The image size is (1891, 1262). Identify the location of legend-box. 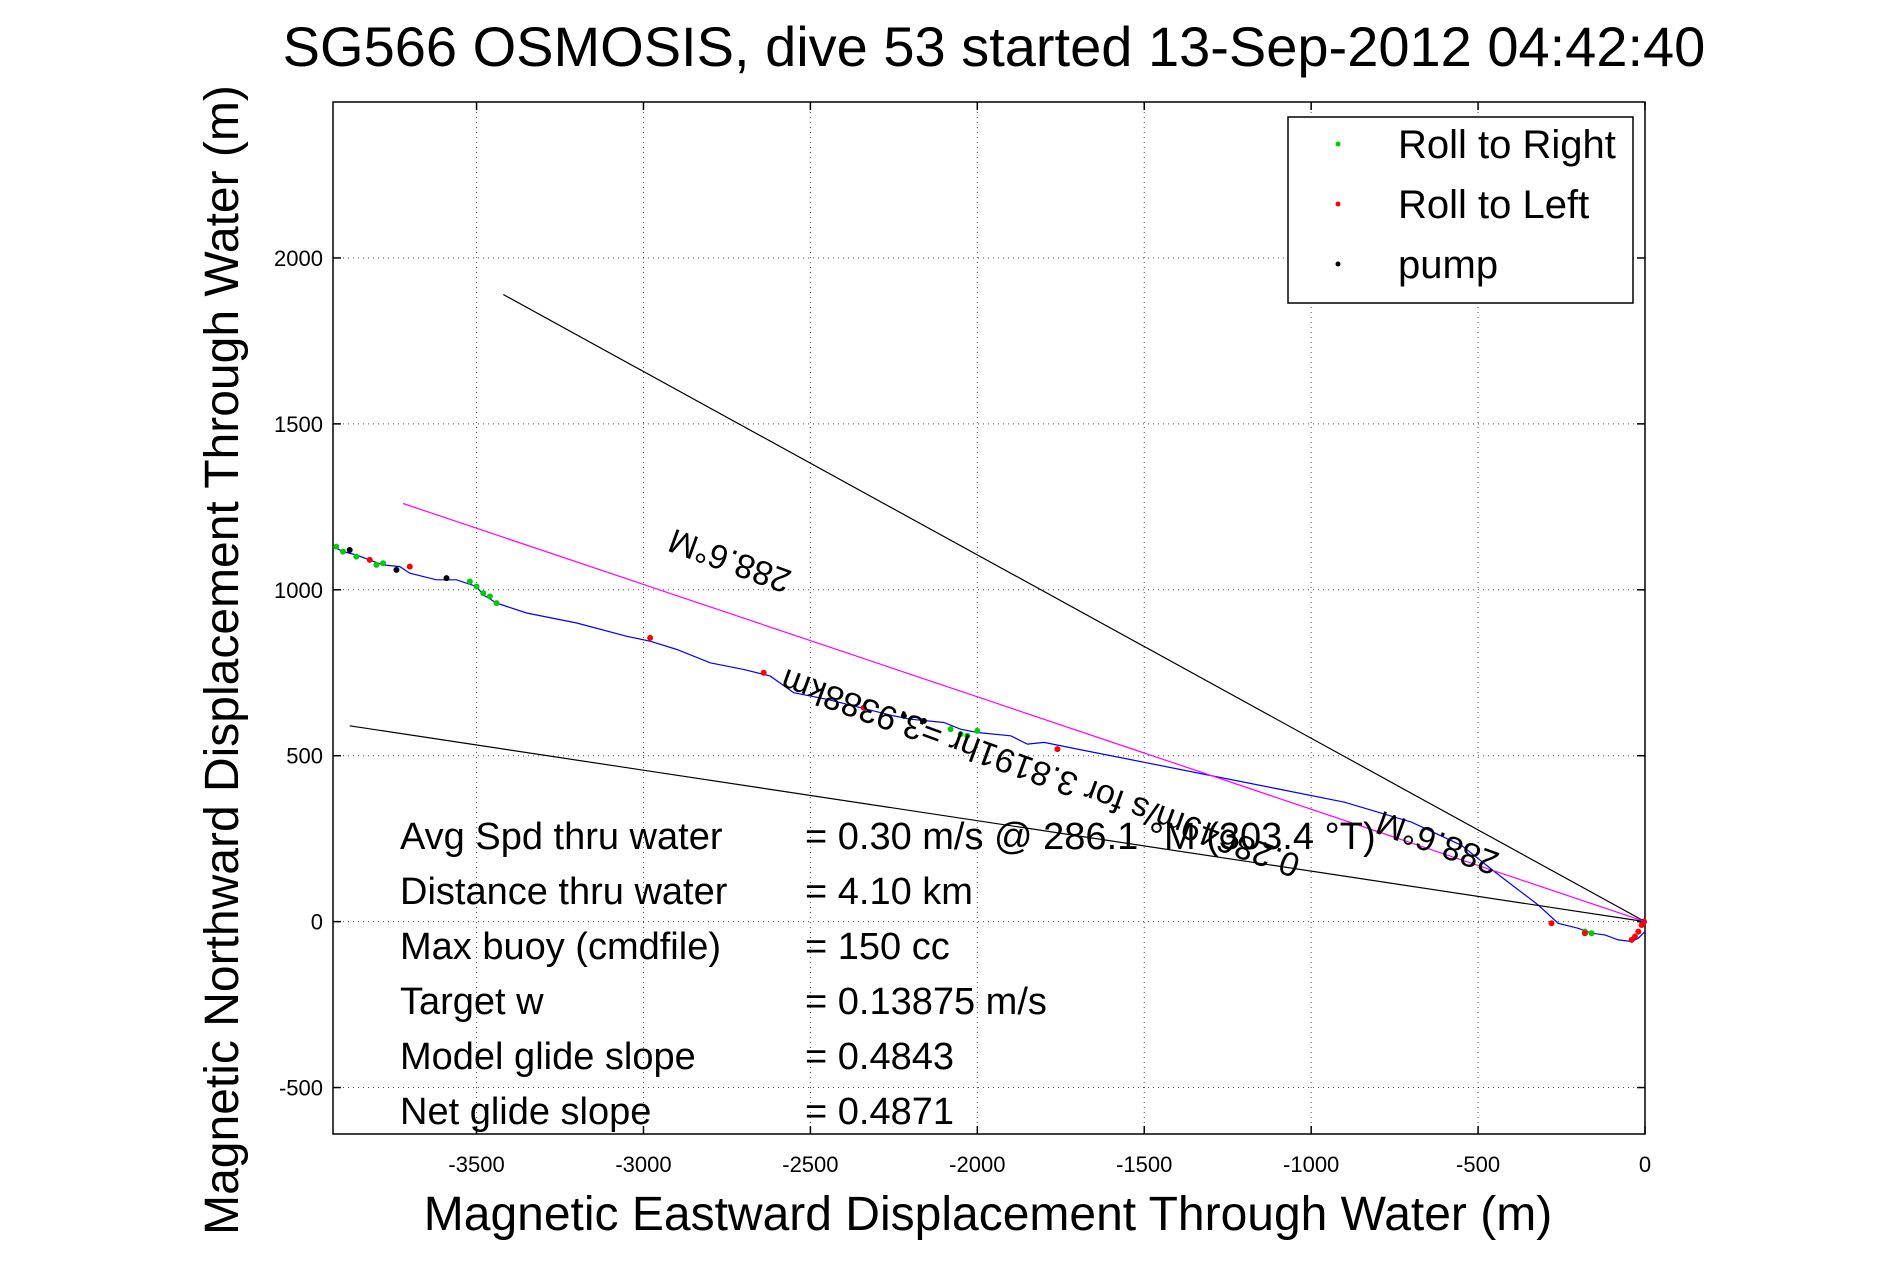
(1460, 210).